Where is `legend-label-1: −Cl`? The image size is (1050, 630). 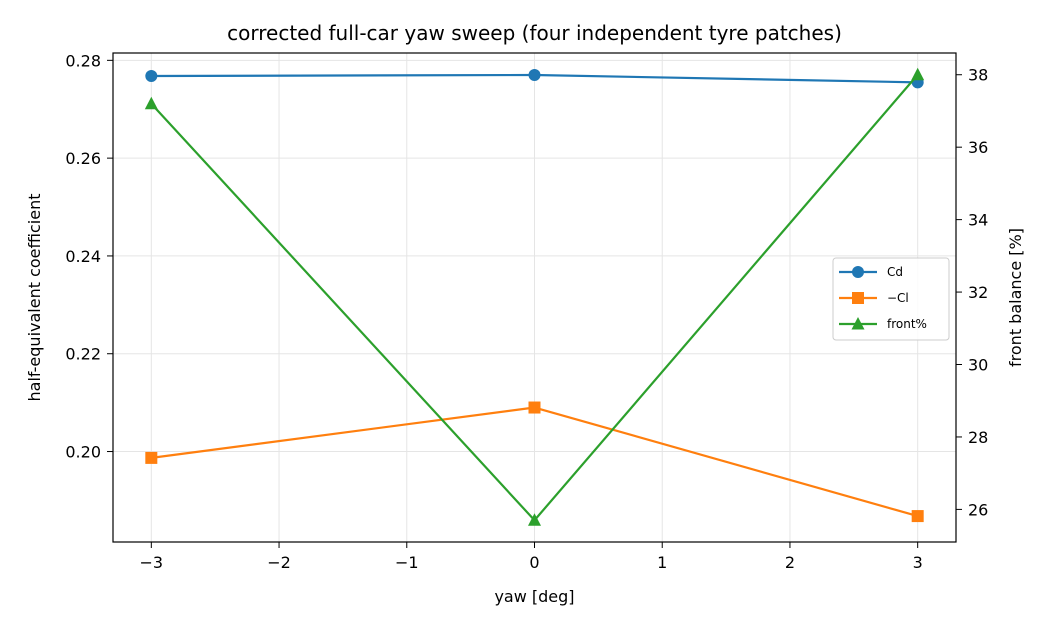
legend-label-1: −Cl is located at coordinates (898, 298).